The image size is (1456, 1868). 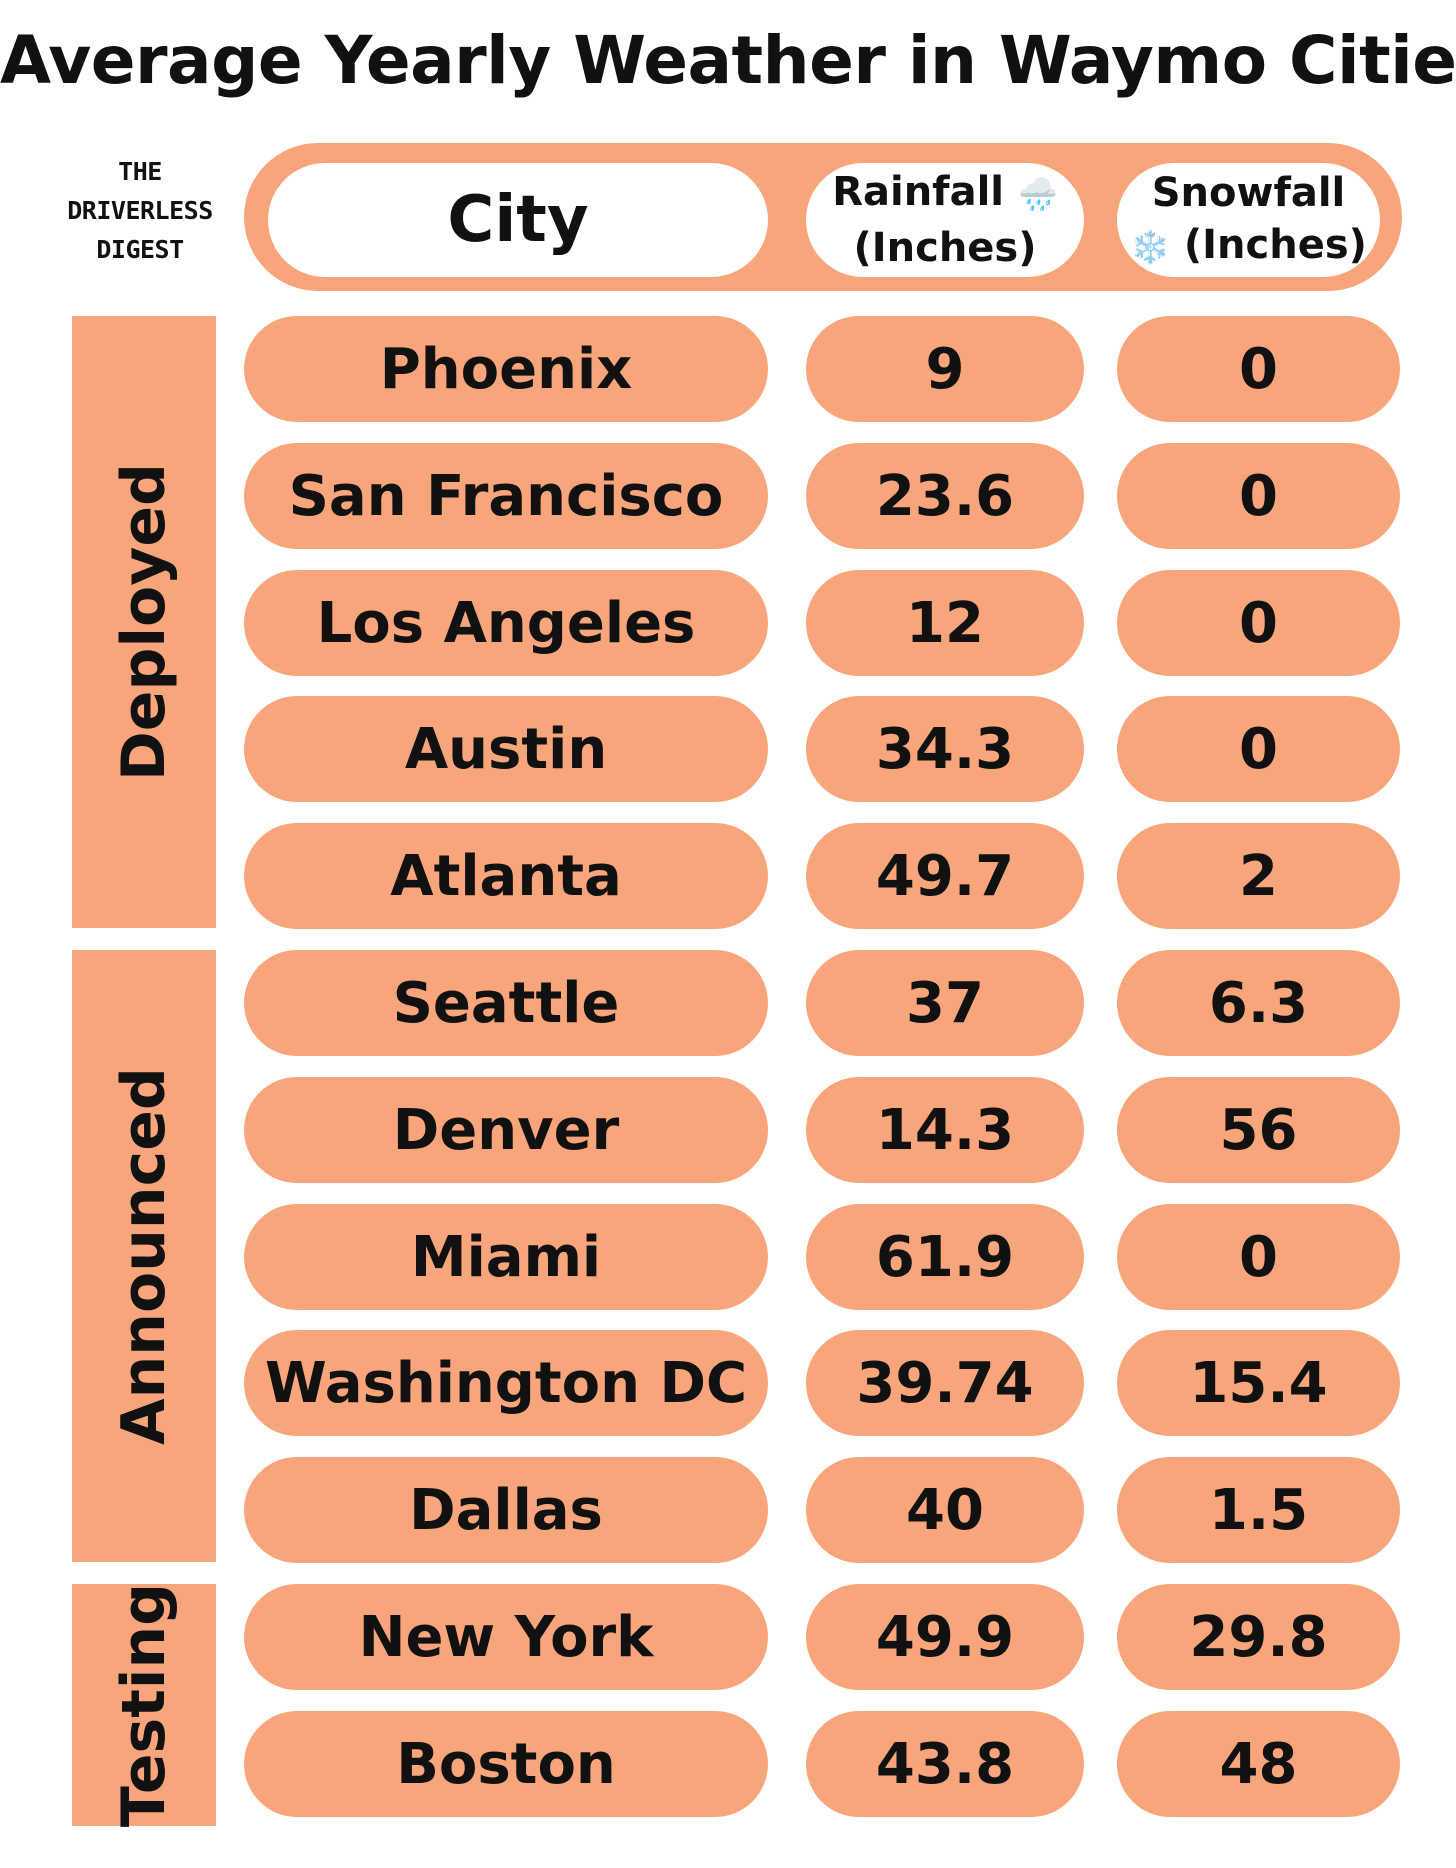 I want to click on city-cell: San Francisco, so click(x=506, y=496).